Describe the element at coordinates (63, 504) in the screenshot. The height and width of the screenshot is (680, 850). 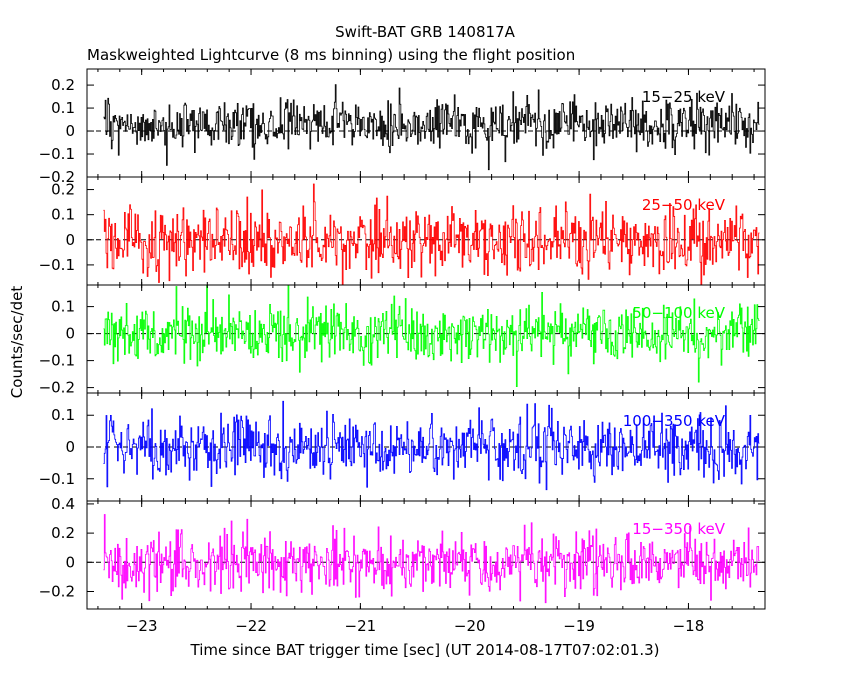
I see `y-tick-label: 0.4` at that location.